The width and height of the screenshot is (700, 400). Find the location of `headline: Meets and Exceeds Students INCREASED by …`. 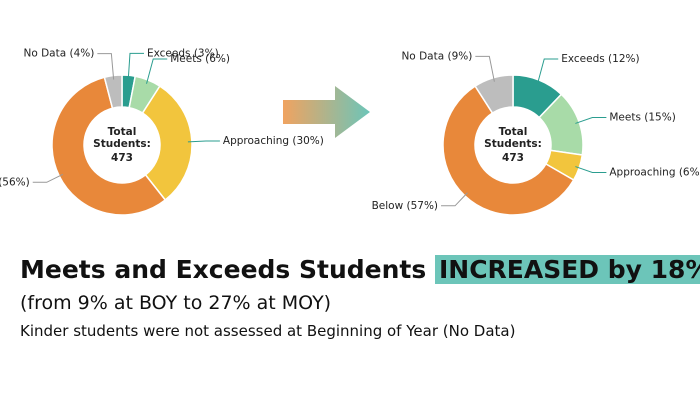

headline: Meets and Exceeds Students INCREASED by … is located at coordinates (360, 269).